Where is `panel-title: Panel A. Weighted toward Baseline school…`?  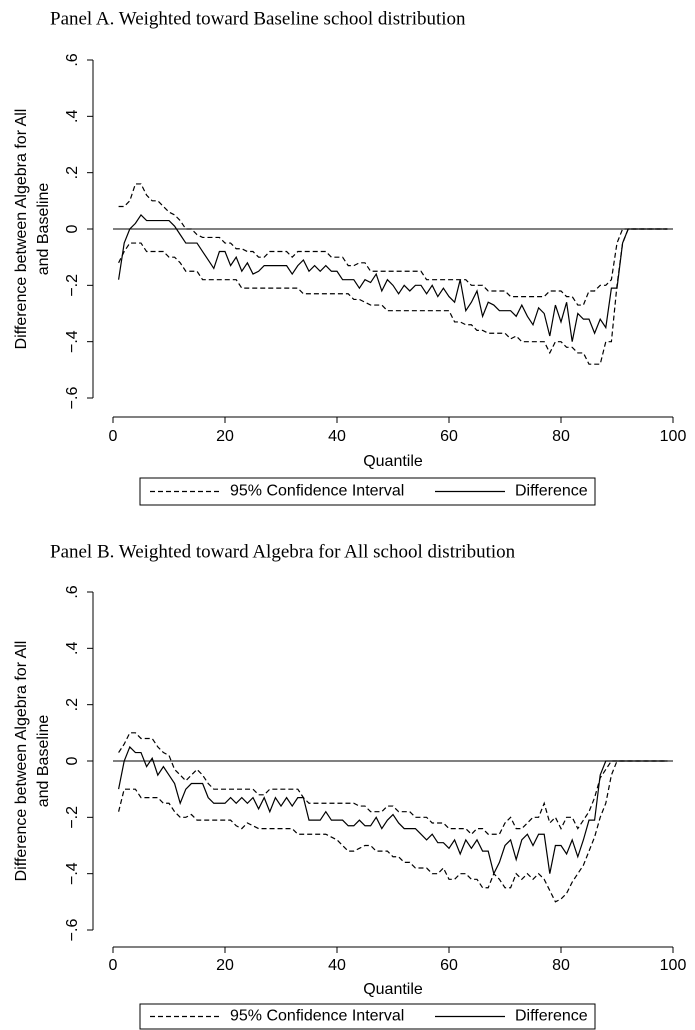
panel-title: Panel A. Weighted toward Baseline school… is located at coordinates (258, 18).